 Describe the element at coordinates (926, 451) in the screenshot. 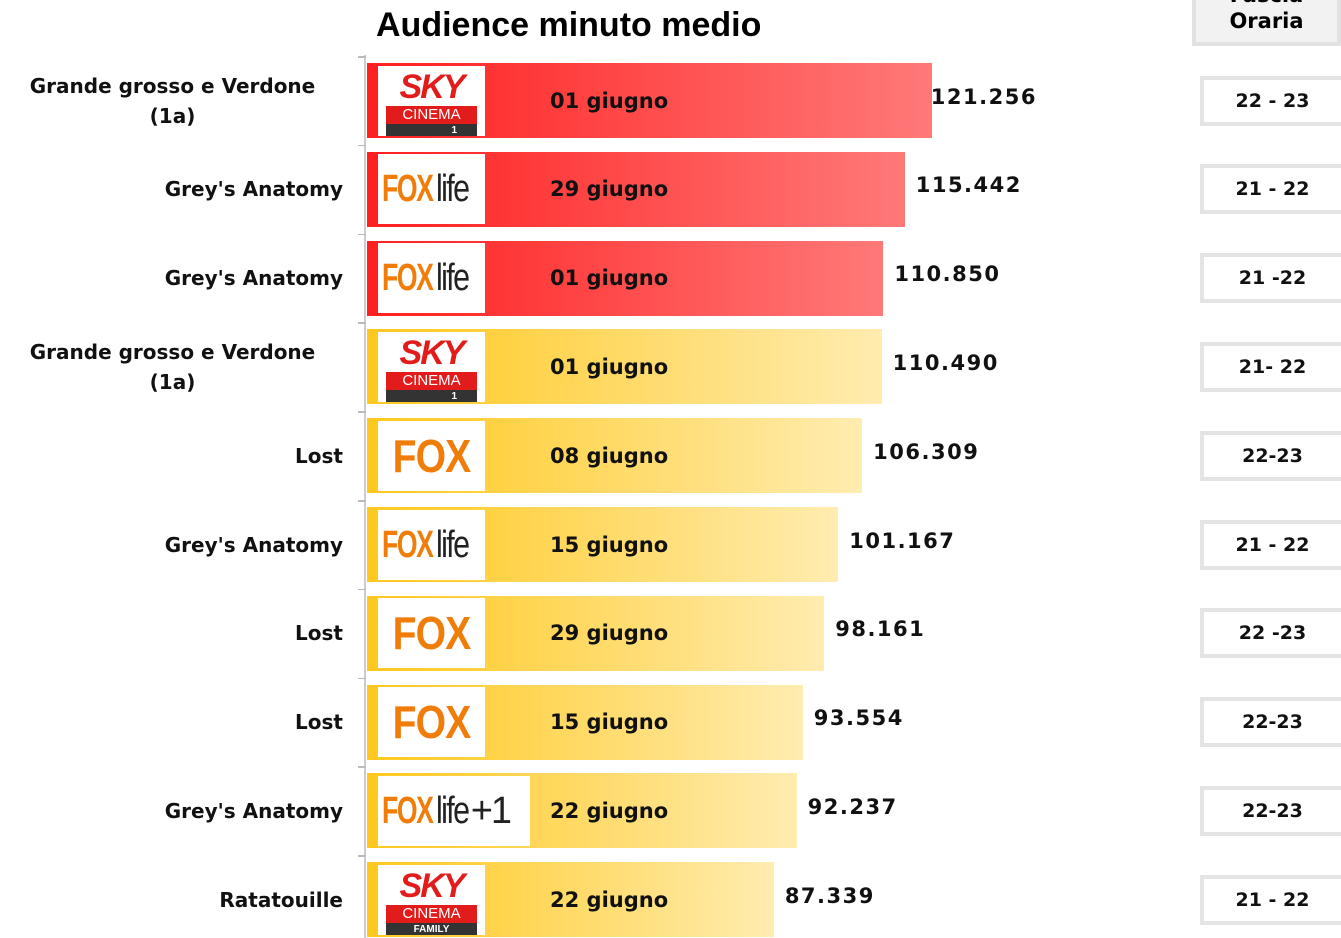

I see `value-label: 106.309` at that location.